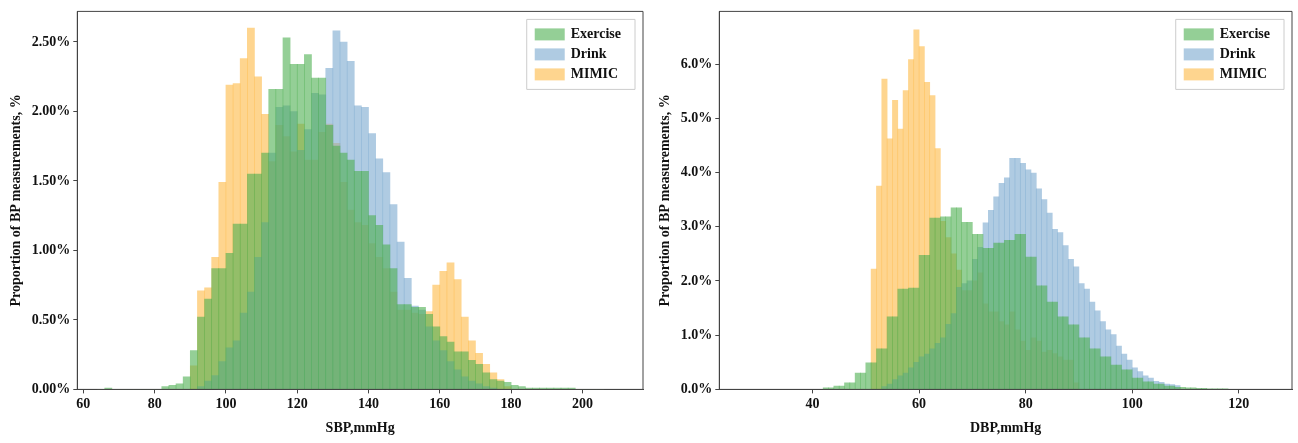 Image resolution: width=1298 pixels, height=443 pixels. I want to click on y-tick-label: 2.00%, so click(51, 111).